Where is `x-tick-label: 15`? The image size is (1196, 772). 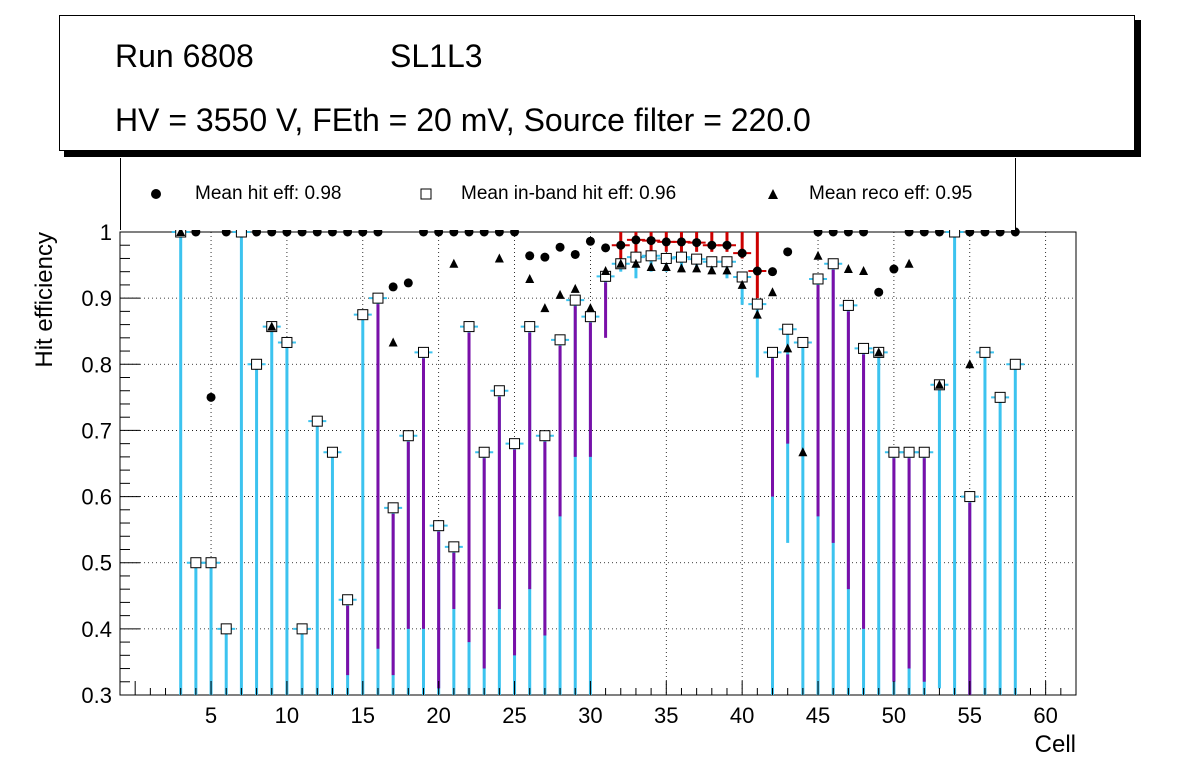
x-tick-label: 15 is located at coordinates (363, 715).